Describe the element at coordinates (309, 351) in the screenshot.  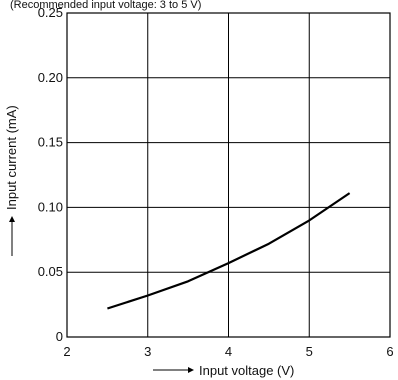
I see `x-tick-label: 5` at that location.